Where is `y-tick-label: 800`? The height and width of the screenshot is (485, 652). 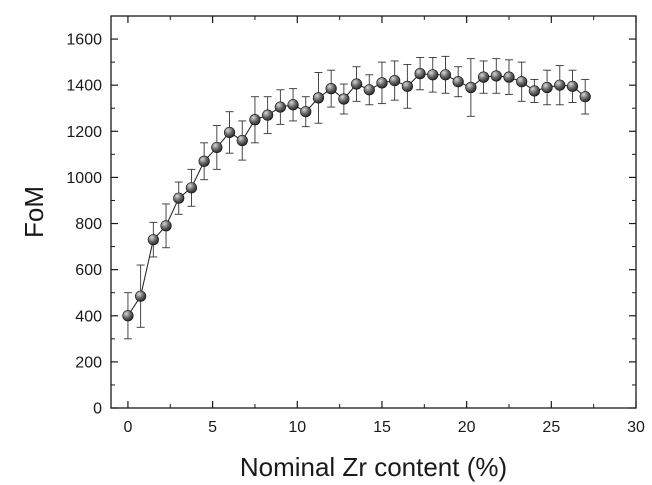
y-tick-label: 800 is located at coordinates (88, 224).